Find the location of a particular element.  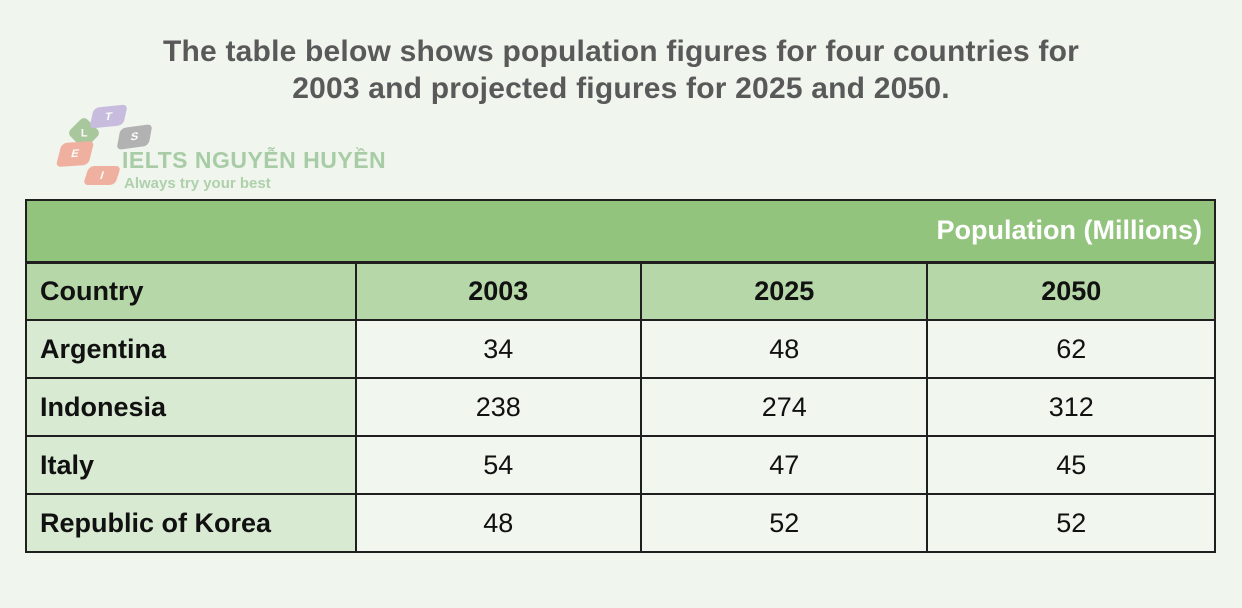

table-row: Argentina 34 48 62 is located at coordinates (620, 349).